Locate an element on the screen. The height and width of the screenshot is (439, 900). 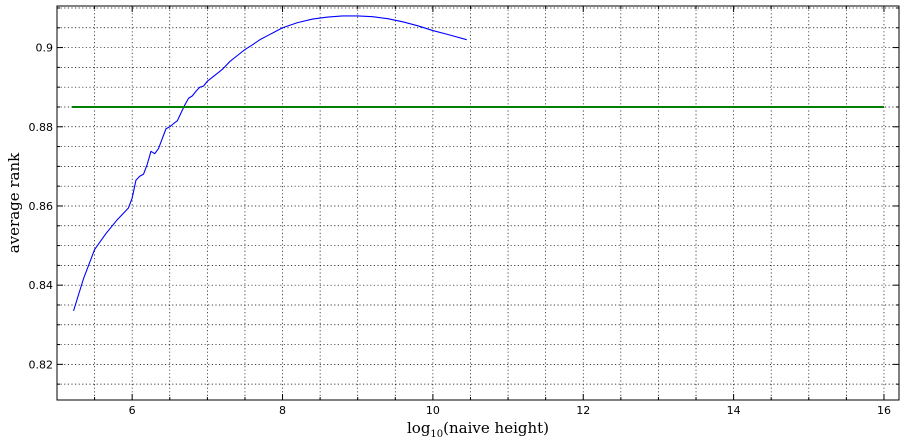
x-axis-label-subscript: 10 is located at coordinates (436, 434).